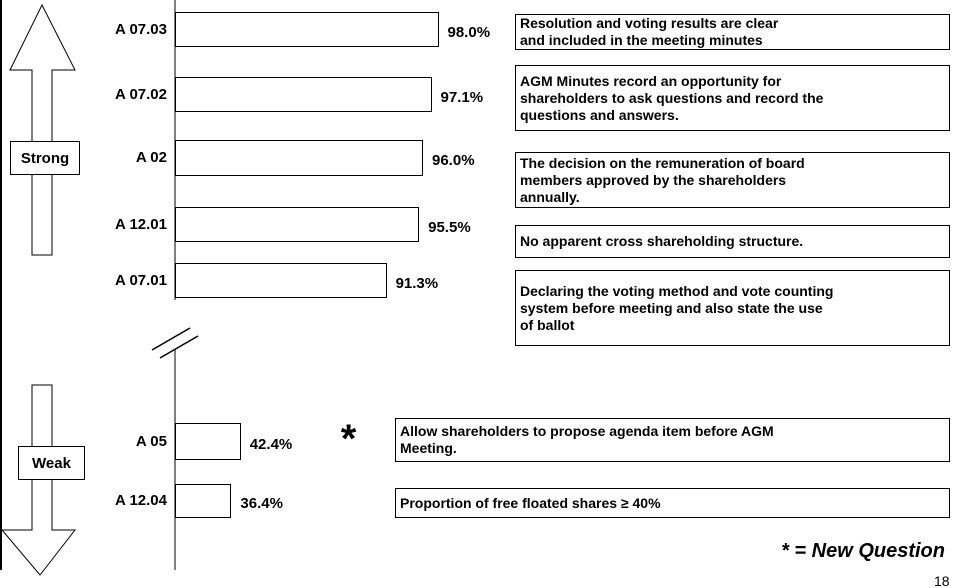  Describe the element at coordinates (141, 500) in the screenshot. I see `category-label: A 12.04` at that location.